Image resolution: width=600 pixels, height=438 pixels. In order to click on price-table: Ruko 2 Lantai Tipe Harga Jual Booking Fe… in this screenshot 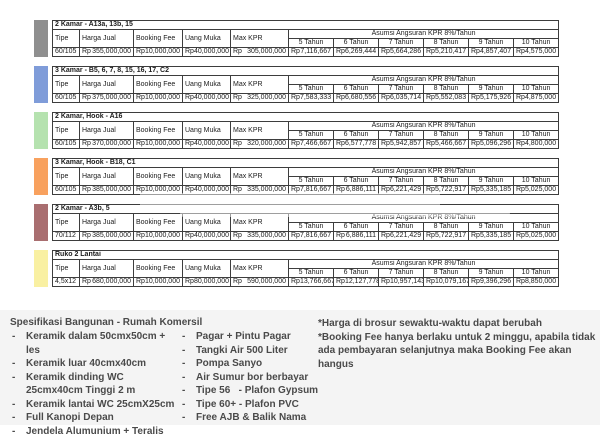, I will do `click(305, 268)`.